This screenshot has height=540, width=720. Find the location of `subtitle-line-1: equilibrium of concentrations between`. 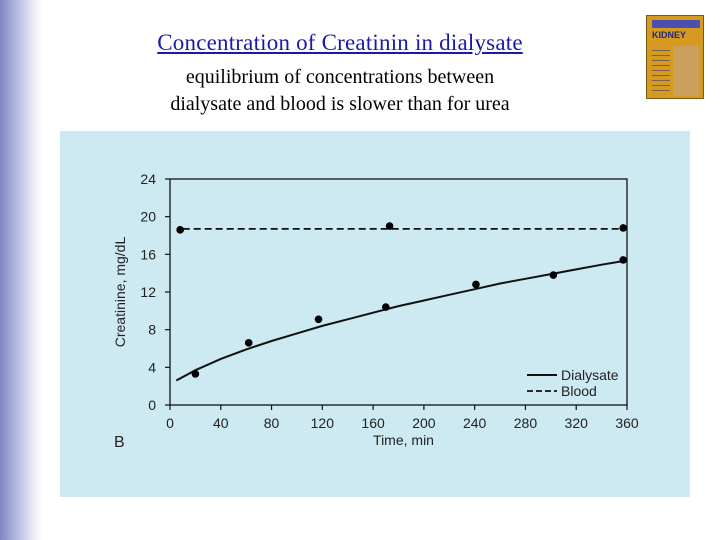

subtitle-line-1: equilibrium of concentrations between is located at coordinates (340, 77).